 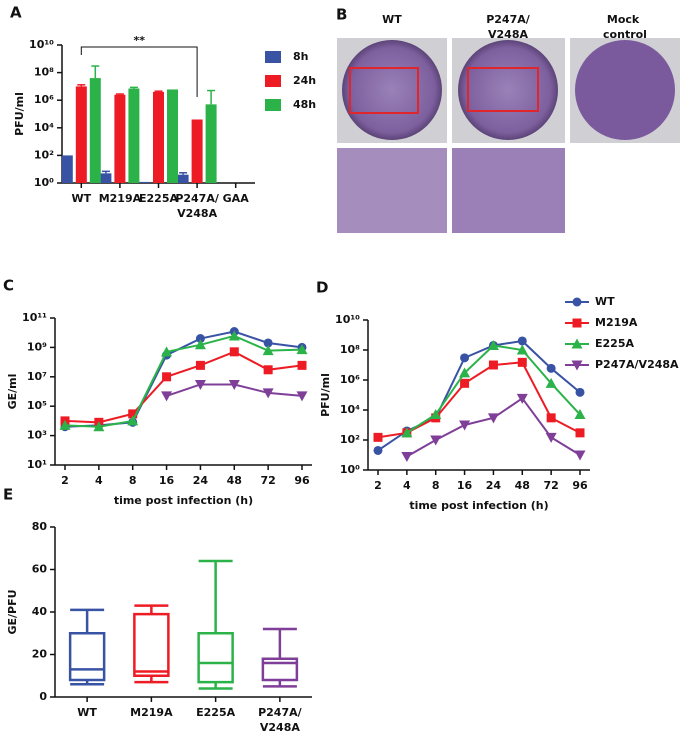 I want to click on panel-label: E, so click(x=8, y=495).